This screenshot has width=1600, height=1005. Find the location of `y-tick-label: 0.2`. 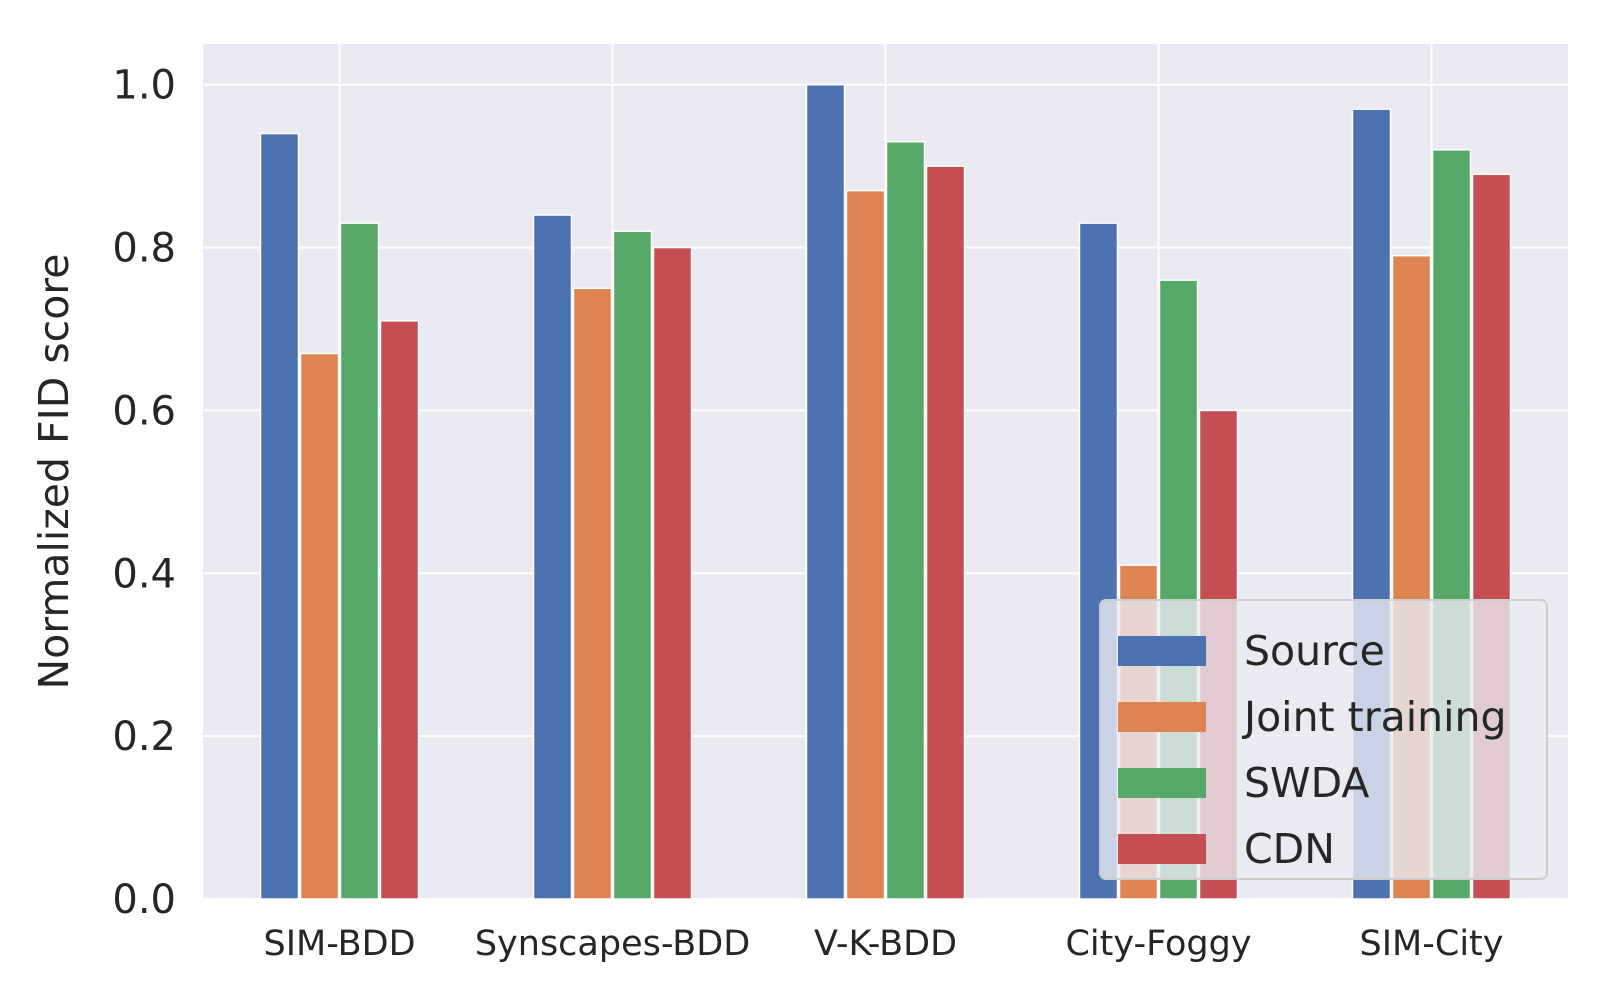

y-tick-label: 0.2 is located at coordinates (144, 737).